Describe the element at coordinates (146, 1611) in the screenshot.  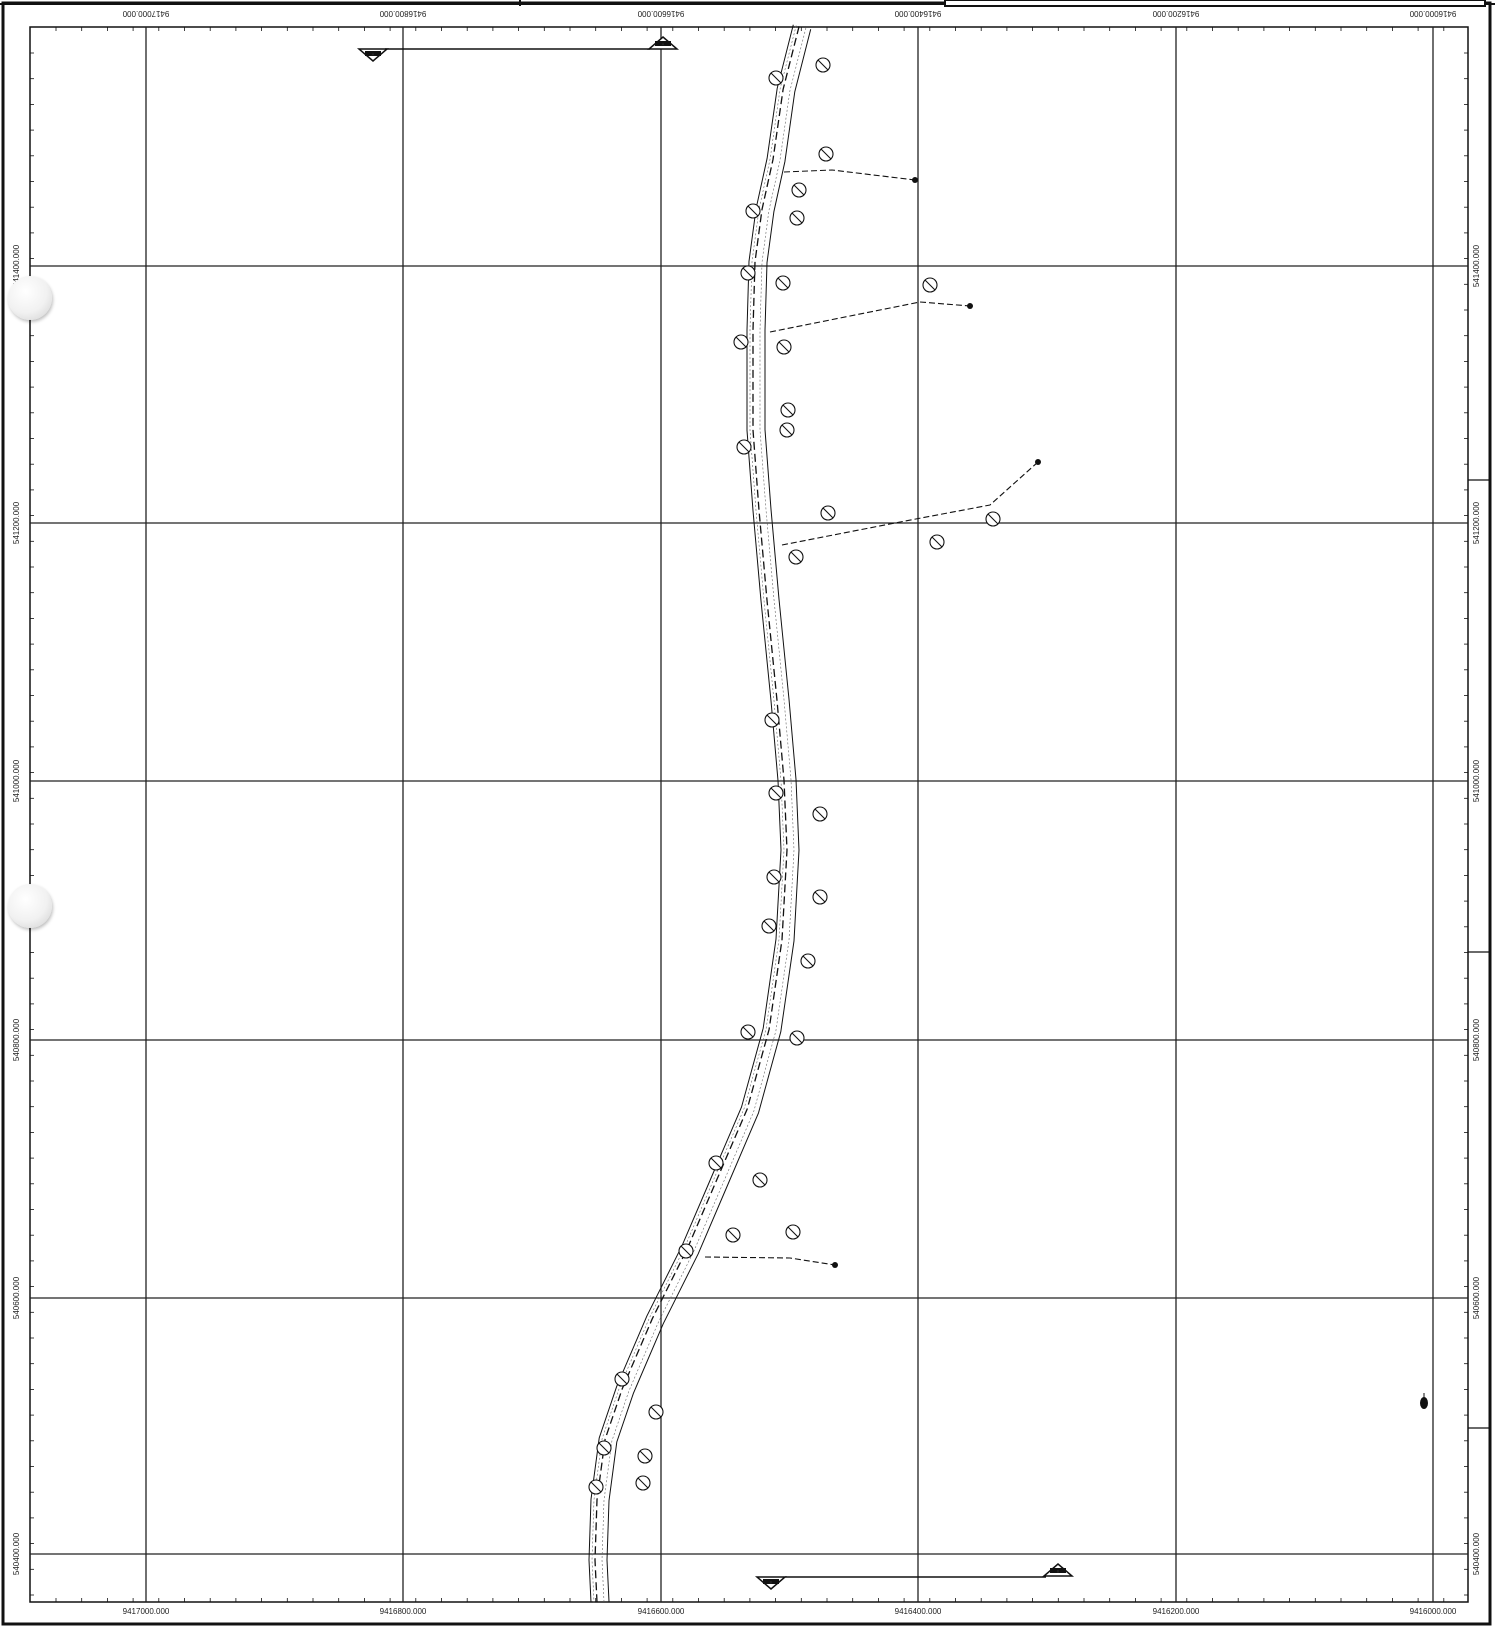
I see `easting-label-bottom: 9417000.000` at that location.